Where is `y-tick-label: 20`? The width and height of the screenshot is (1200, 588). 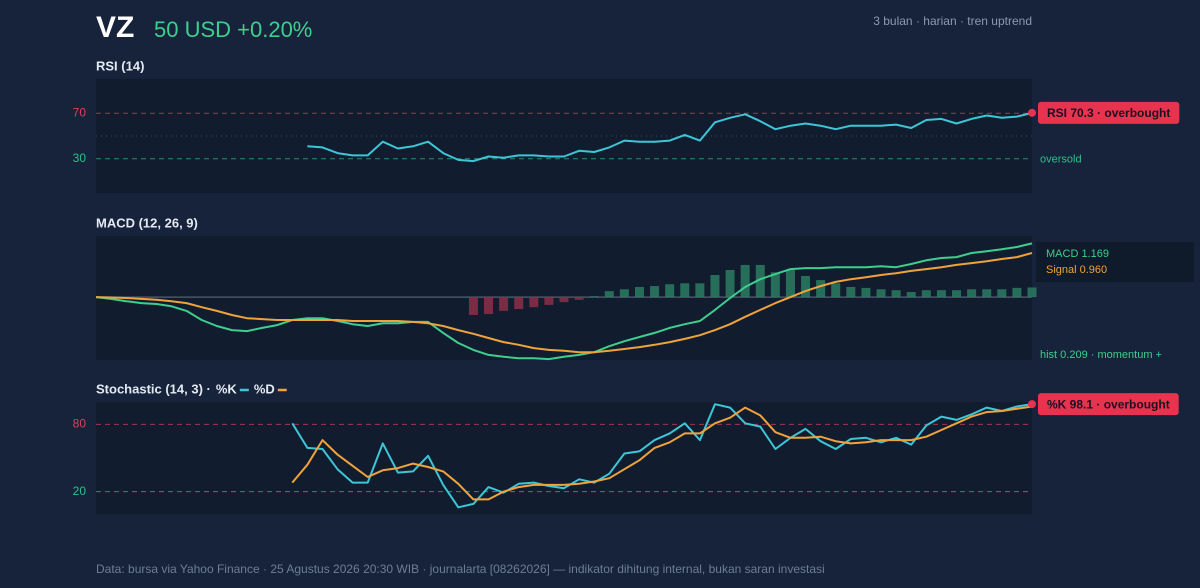
y-tick-label: 20 is located at coordinates (80, 491).